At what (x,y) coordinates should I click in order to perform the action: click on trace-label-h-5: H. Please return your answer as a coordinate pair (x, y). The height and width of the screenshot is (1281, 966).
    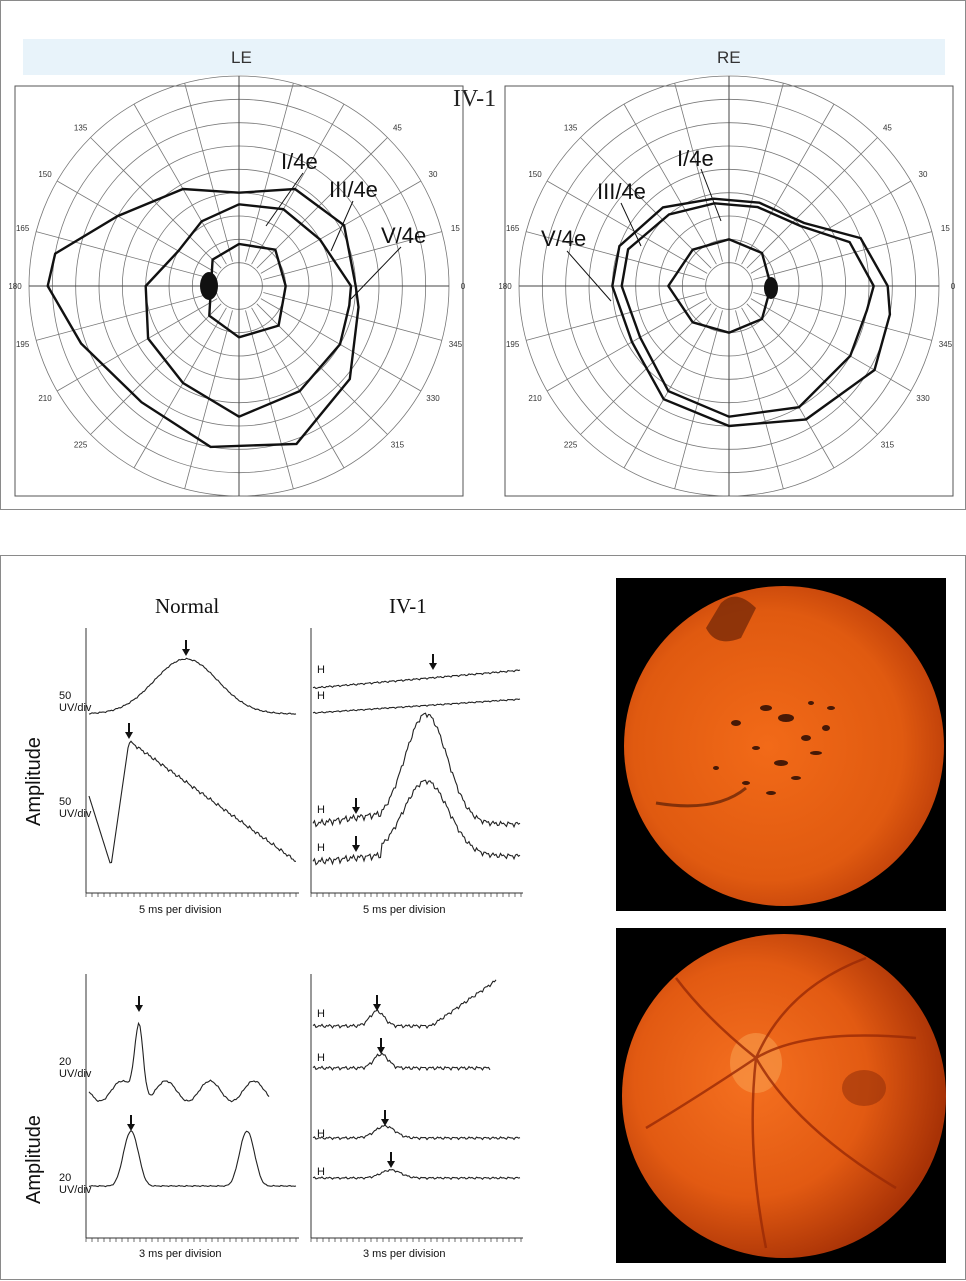
    Looking at the image, I should click on (321, 1014).